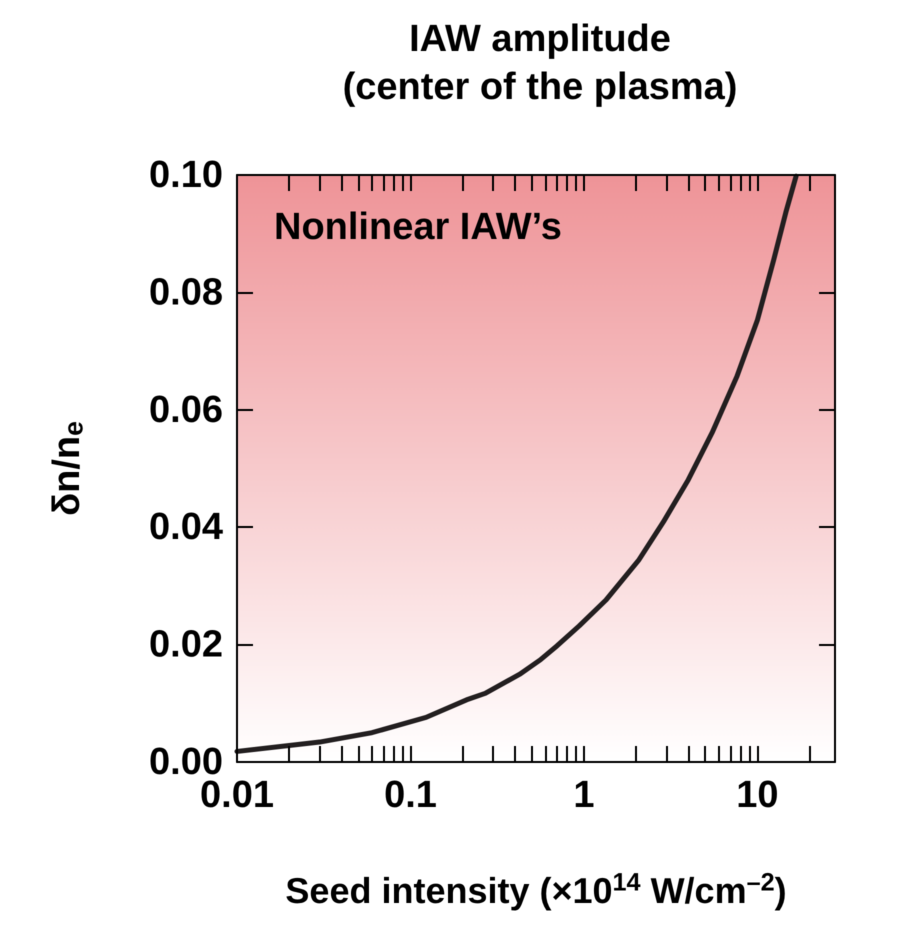 This screenshot has width=923, height=931. I want to click on y-tick-label: 0.10, so click(186, 175).